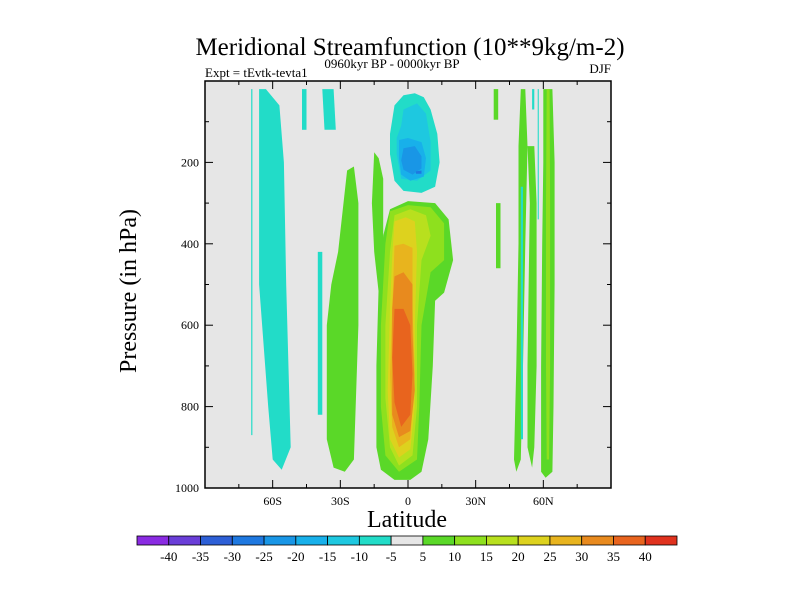 Image resolution: width=800 pixels, height=600 pixels. What do you see at coordinates (408, 501) in the screenshot?
I see `x-tick-label: 0` at bounding box center [408, 501].